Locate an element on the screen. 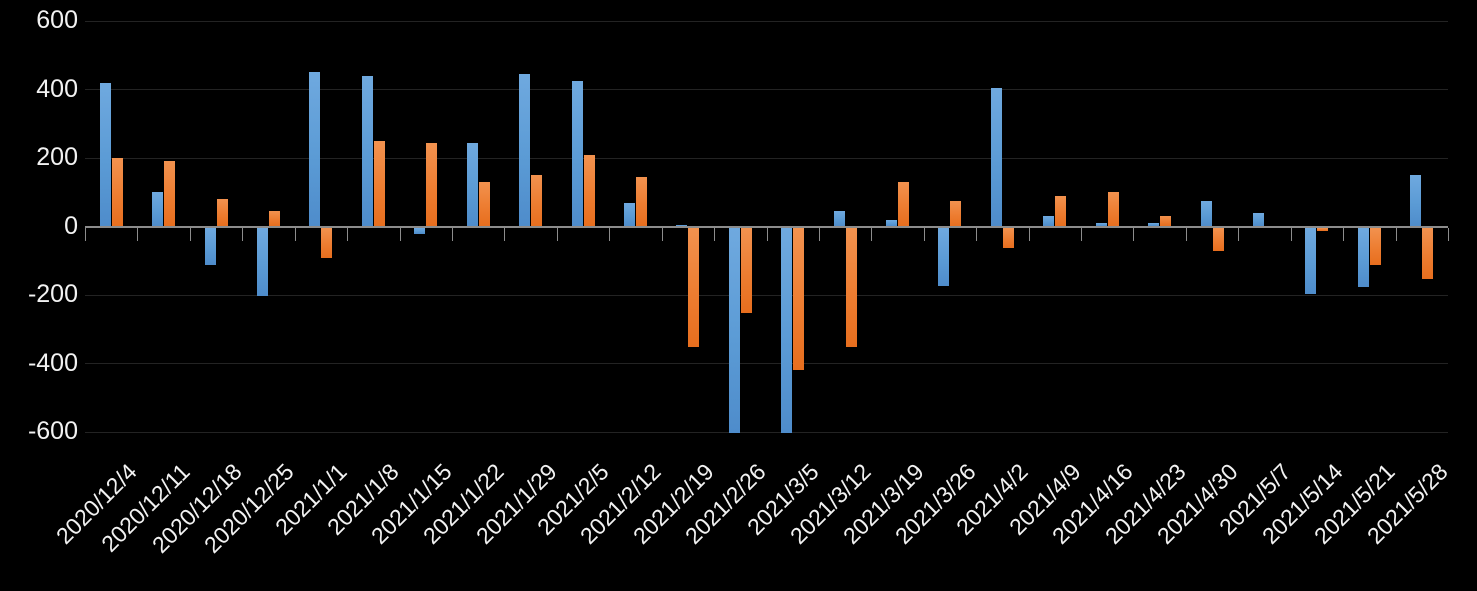 This screenshot has height=591, width=1477. y-axis-label: -600 is located at coordinates (52, 431).